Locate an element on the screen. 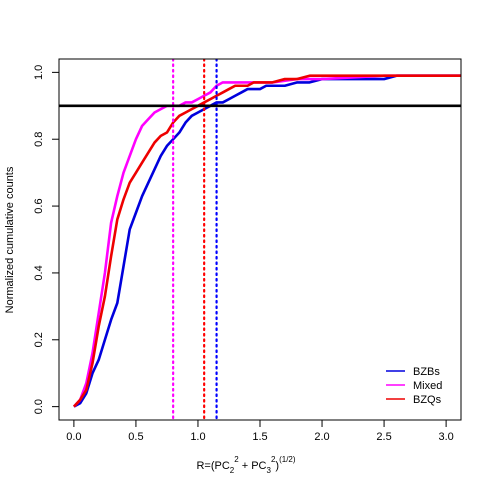 Image resolution: width=491 pixels, height=491 pixels. y-axis-label: Normalized cumulative counts is located at coordinates (10, 239).